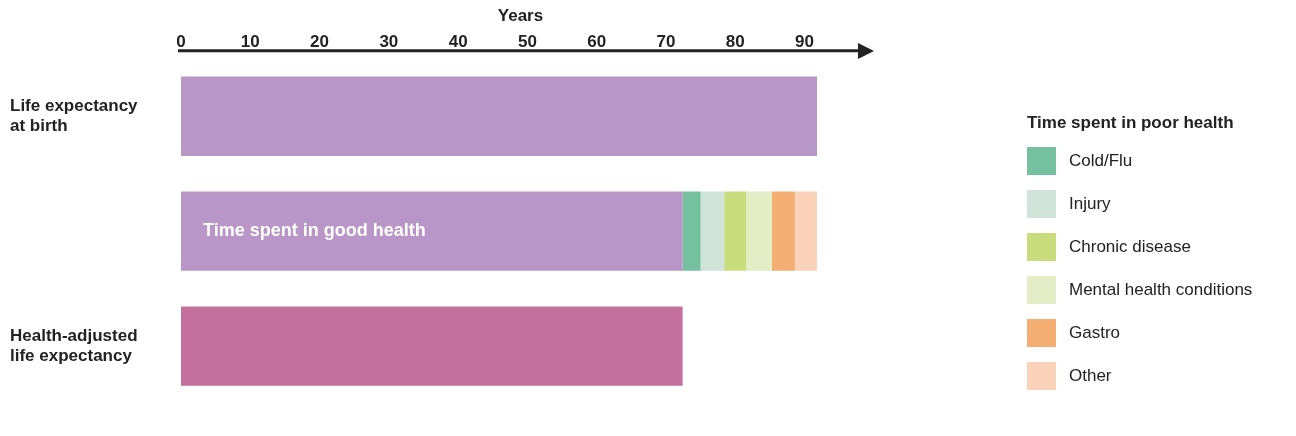 Image resolution: width=1296 pixels, height=436 pixels. Describe the element at coordinates (181, 42) in the screenshot. I see `x-tick-label: 0` at that location.